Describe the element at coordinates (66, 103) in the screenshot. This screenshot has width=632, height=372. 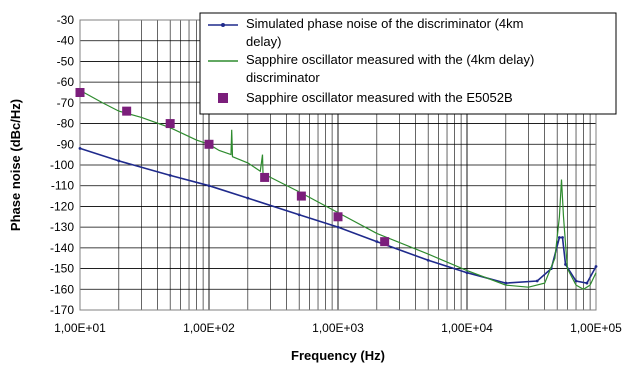
I see `y-tick-label: -70` at that location.